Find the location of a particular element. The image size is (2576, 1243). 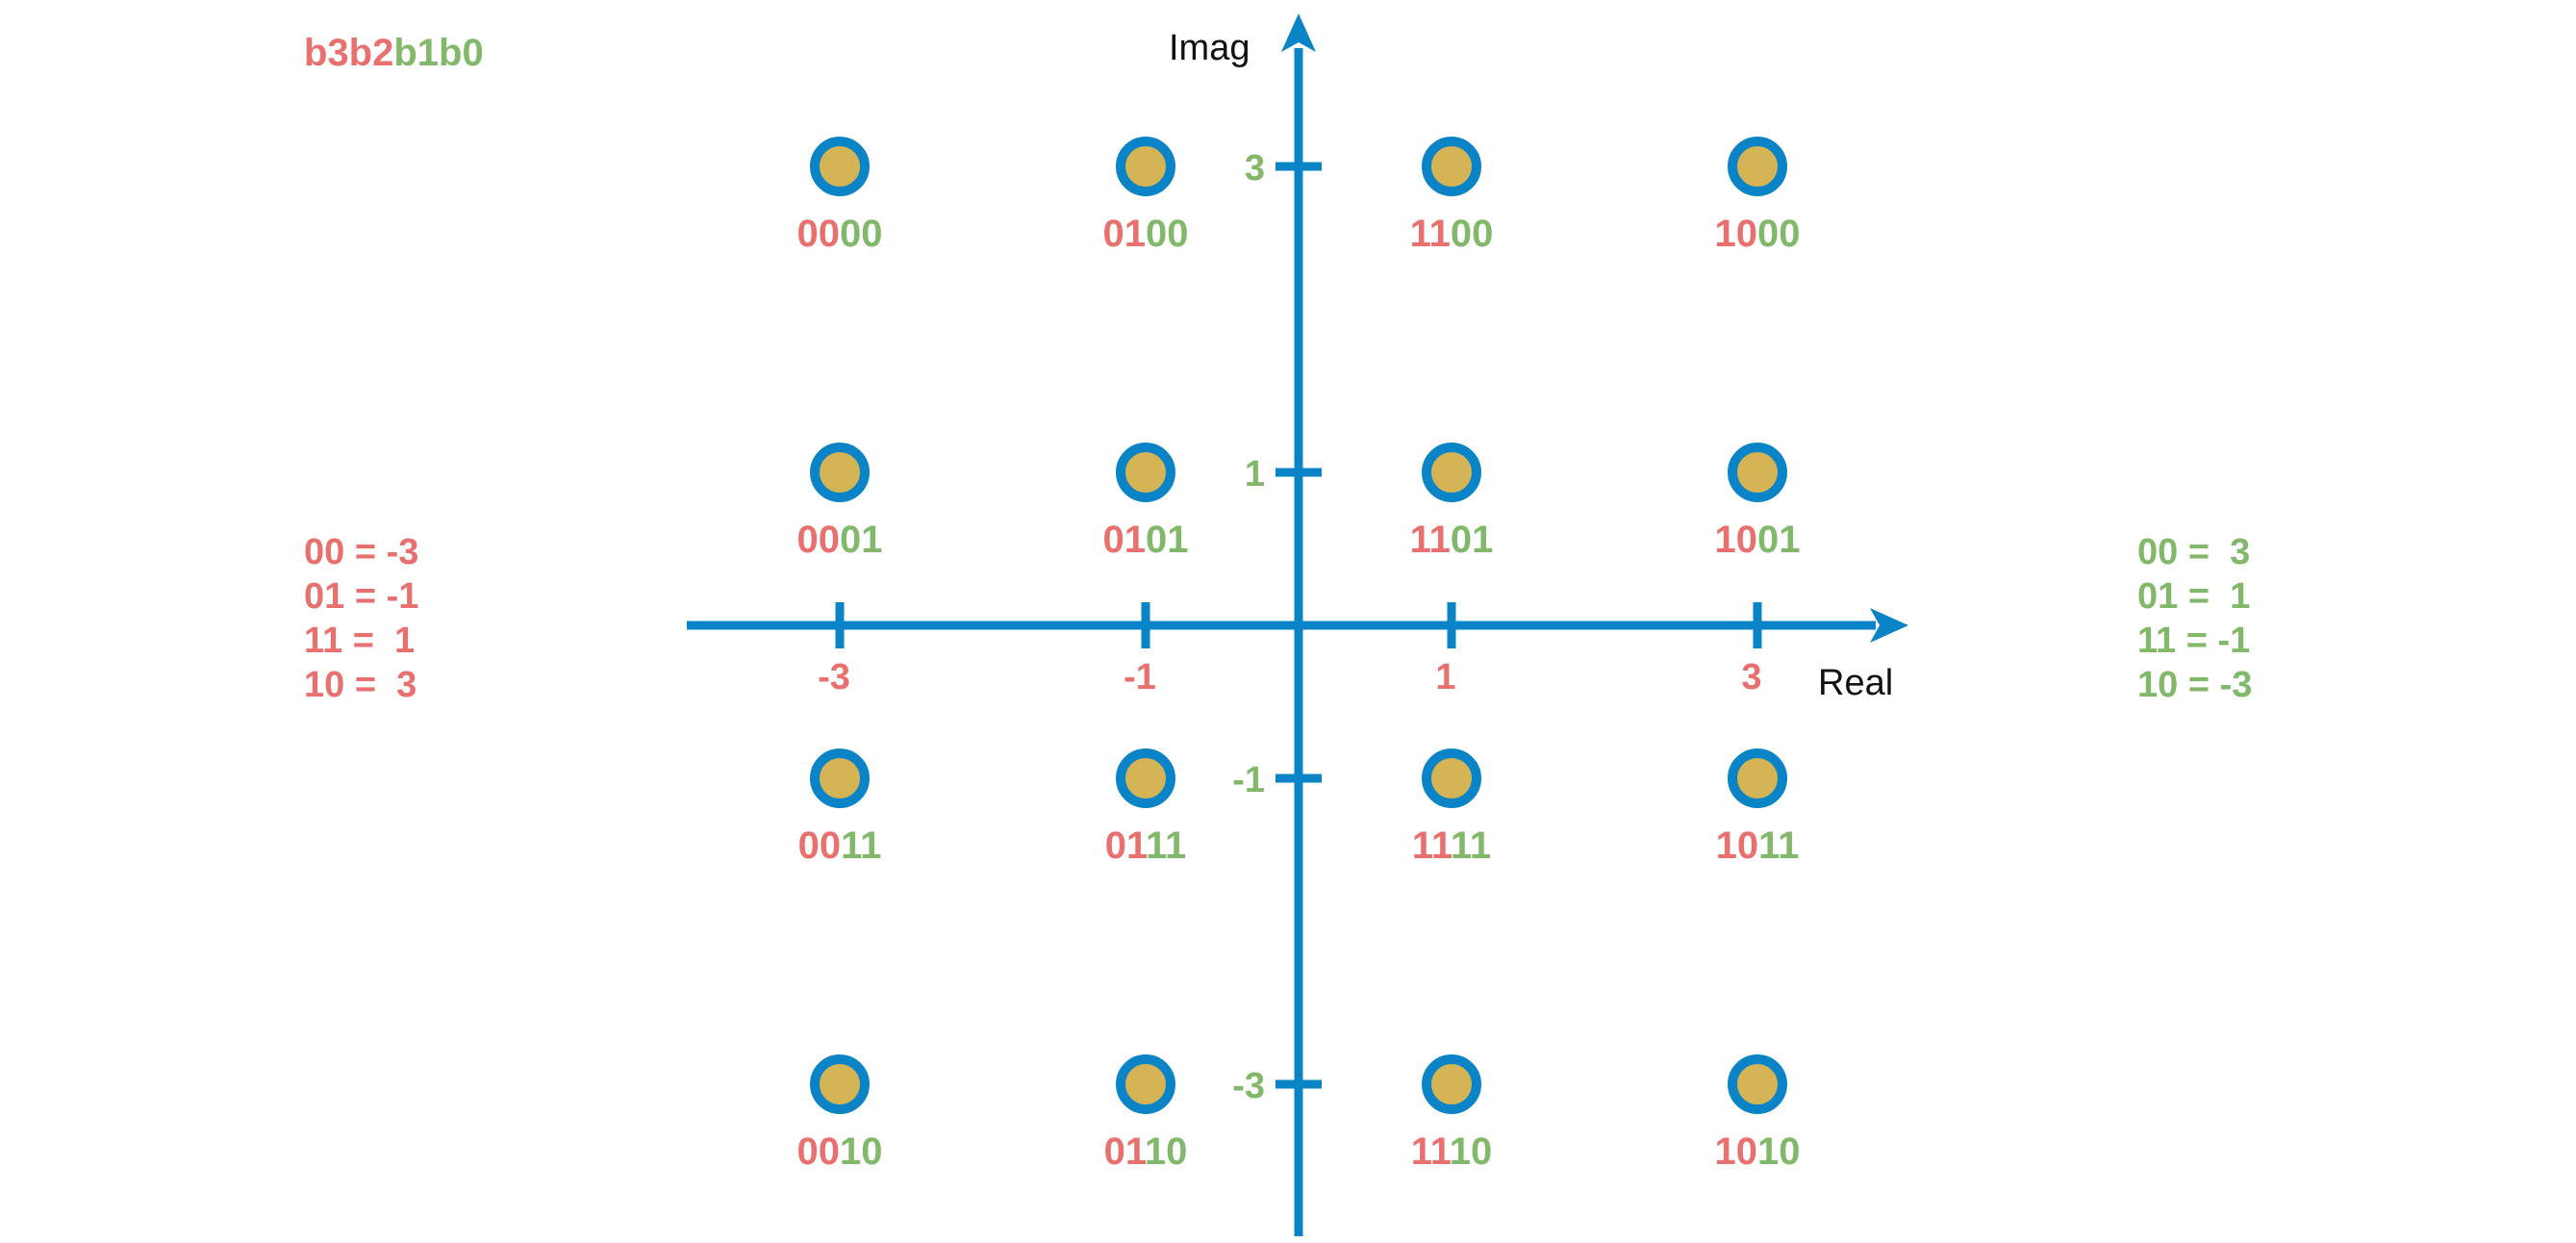

bit-order-header: b3b2b1b0 is located at coordinates (394, 53).